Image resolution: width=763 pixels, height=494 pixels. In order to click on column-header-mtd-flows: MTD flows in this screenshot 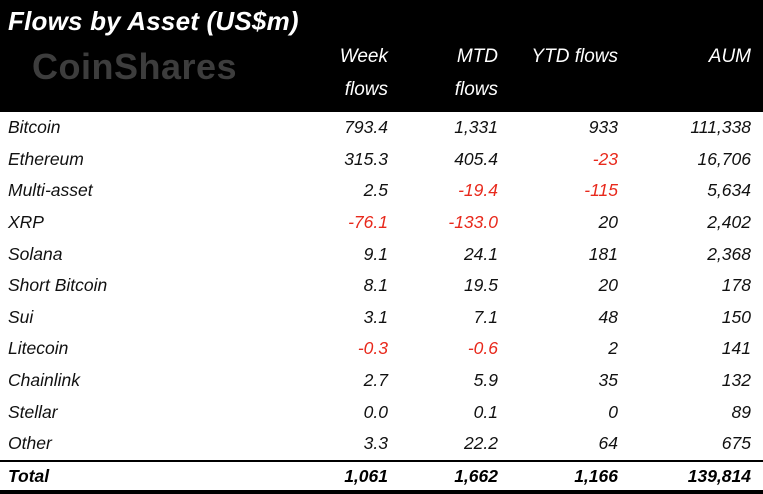, I will do `click(476, 73)`.